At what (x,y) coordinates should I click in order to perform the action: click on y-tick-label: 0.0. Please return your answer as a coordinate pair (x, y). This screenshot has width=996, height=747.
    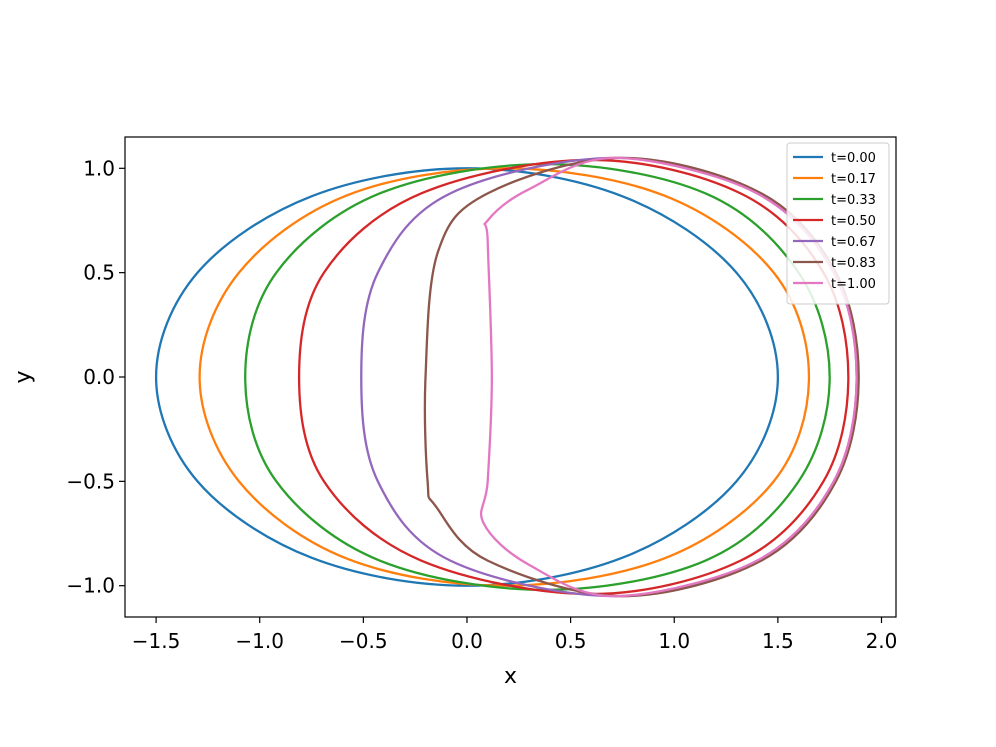
    Looking at the image, I should click on (99, 377).